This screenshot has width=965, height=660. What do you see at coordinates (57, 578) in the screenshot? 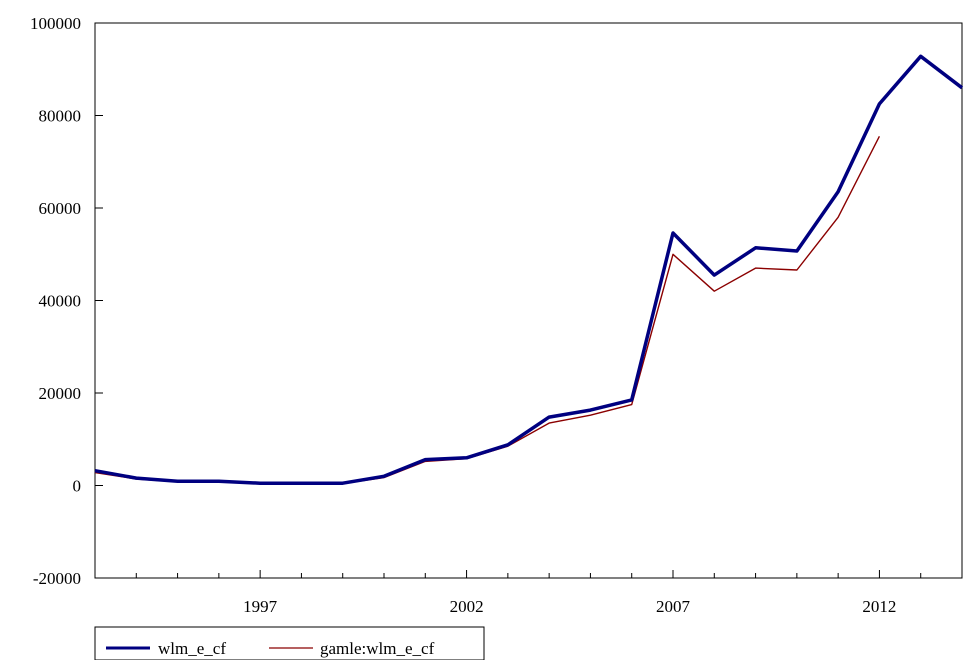
I see `y-tick-label: -20000` at bounding box center [57, 578].